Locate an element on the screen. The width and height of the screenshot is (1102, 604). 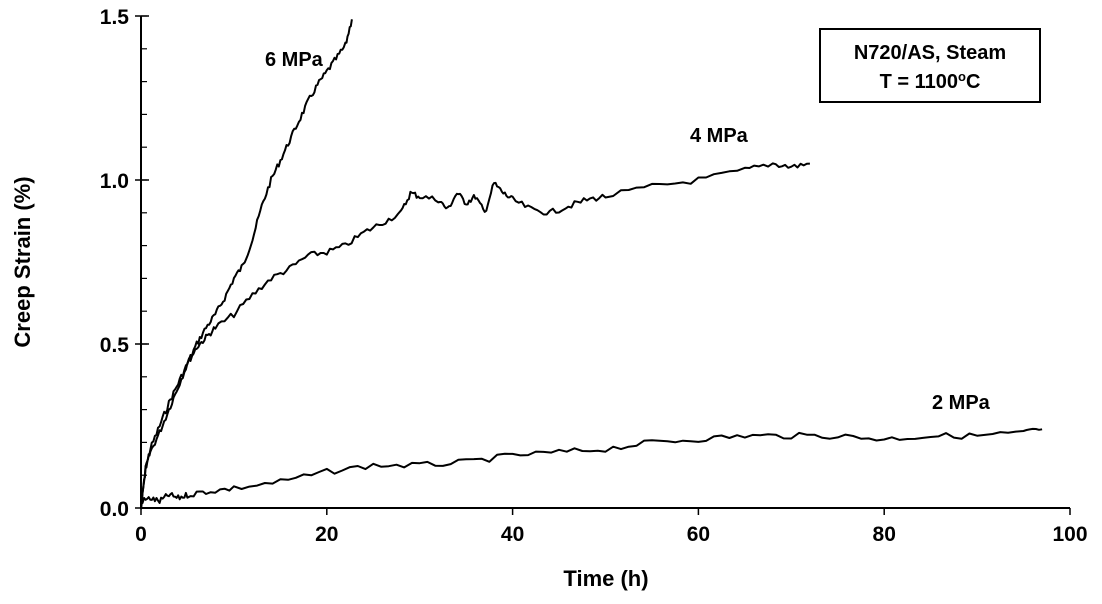
x-axis-title: Time (h) is located at coordinates (605, 578).